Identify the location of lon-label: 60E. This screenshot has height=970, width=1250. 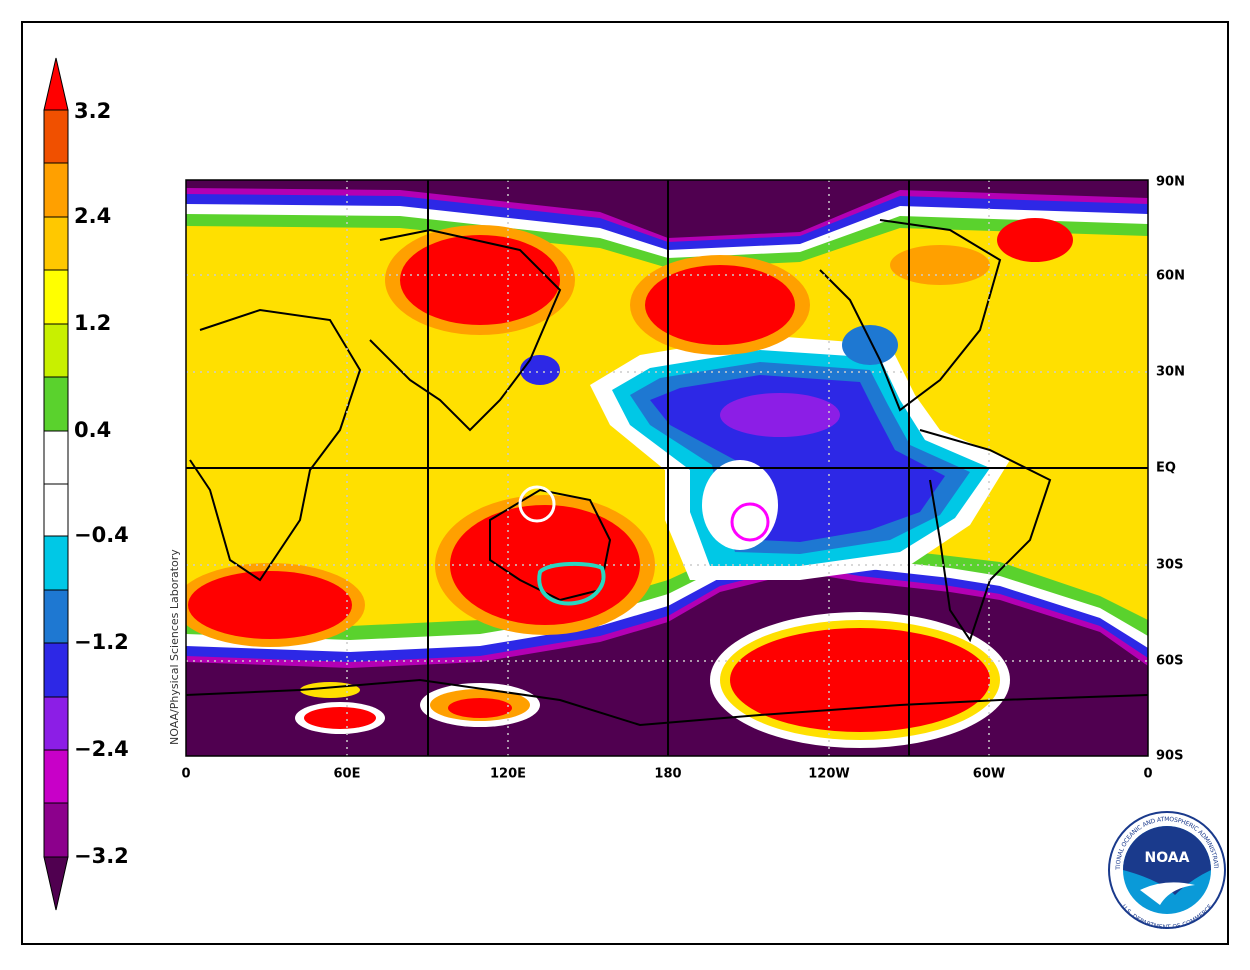
(347, 774).